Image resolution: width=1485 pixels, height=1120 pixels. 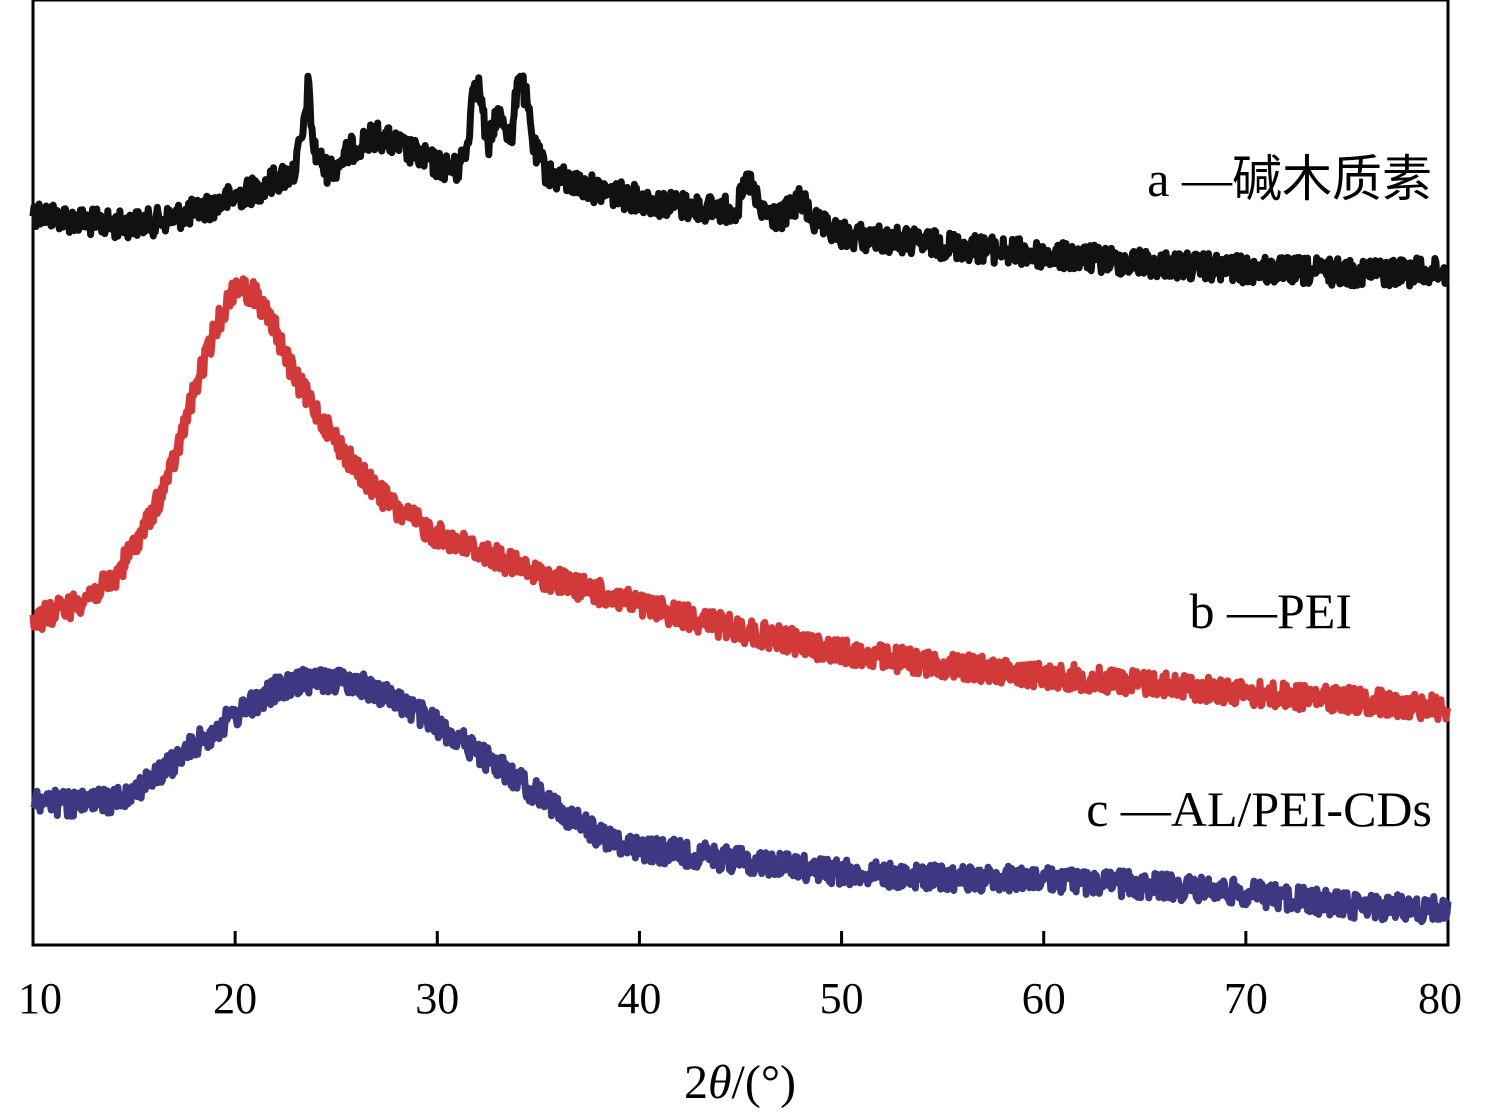 I want to click on x-axis-ticks, so click(x=740, y=938).